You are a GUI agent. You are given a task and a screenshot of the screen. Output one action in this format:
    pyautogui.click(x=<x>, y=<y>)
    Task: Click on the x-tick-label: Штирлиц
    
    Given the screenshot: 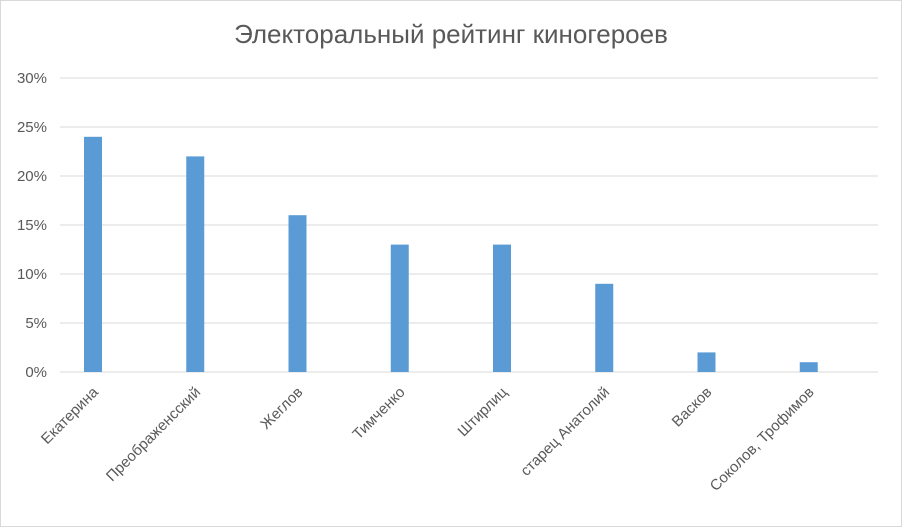 What is the action you would take?
    pyautogui.click(x=483, y=412)
    